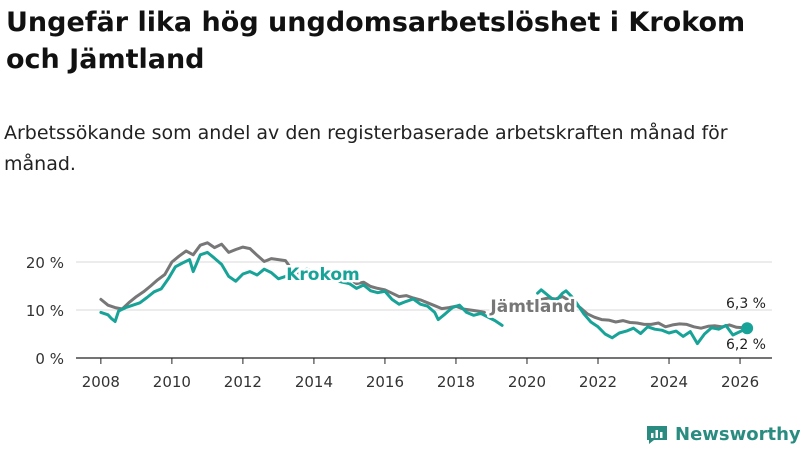  I want to click on brand-logo: Newsworthy, so click(722, 434).